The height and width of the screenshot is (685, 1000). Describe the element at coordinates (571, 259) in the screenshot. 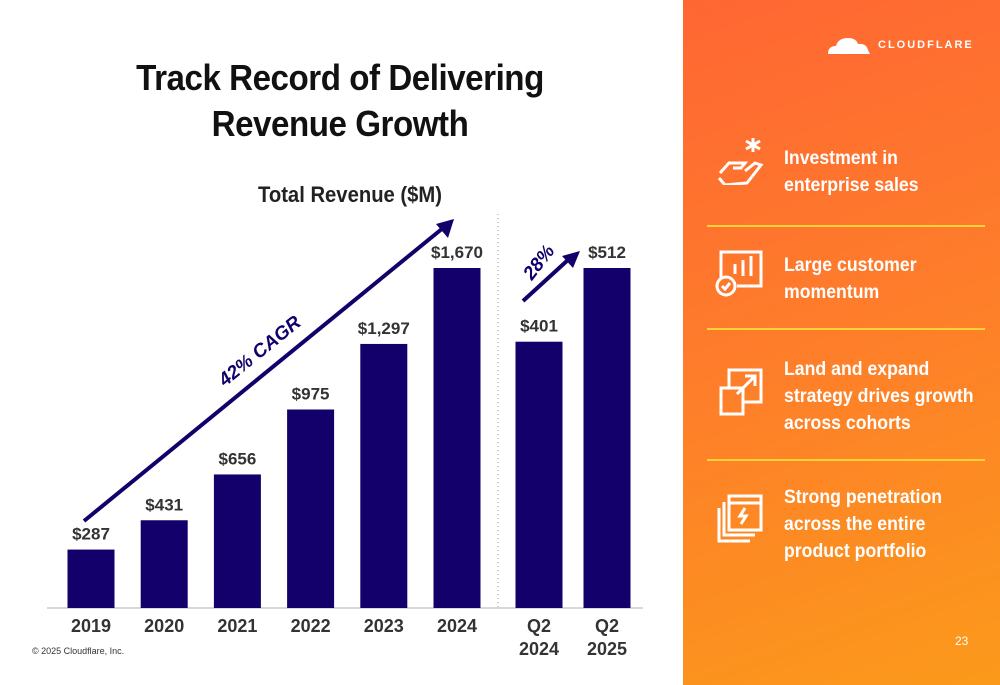

I see `growth-arrowhead` at that location.